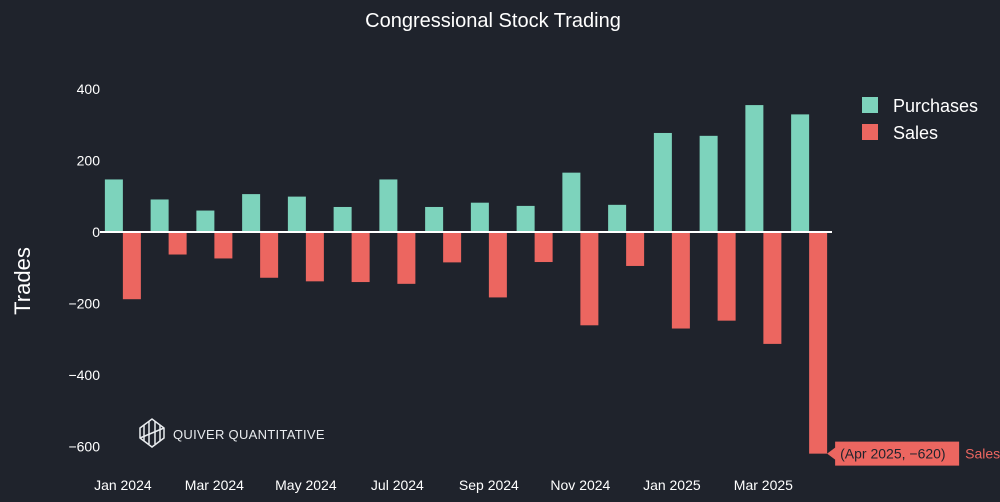  What do you see at coordinates (214, 485) in the screenshot?
I see `x-tick-label: Mar 2024` at bounding box center [214, 485].